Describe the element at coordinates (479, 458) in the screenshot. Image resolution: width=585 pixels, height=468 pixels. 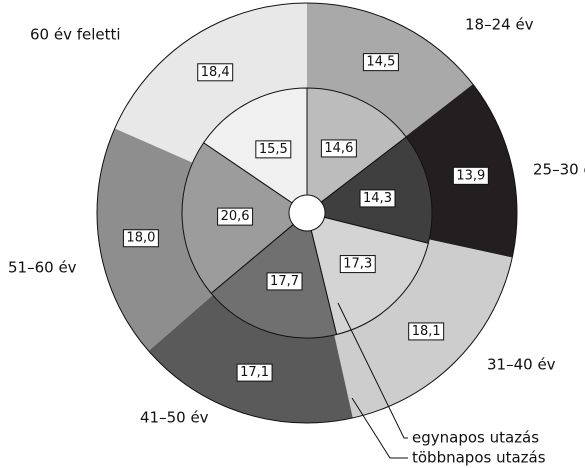
I see `legend-label: többnapos utazás` at that location.